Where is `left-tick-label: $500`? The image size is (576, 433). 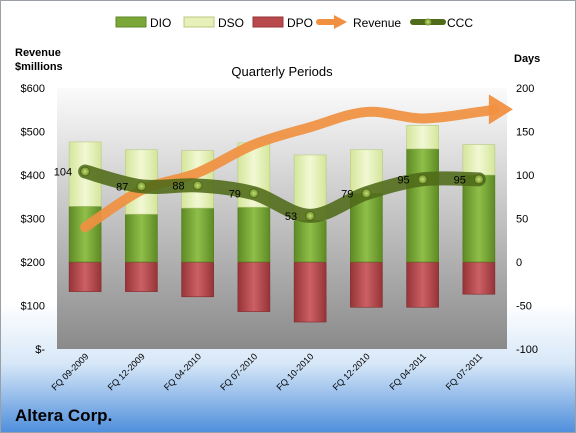
left-tick-label: $500 is located at coordinates (33, 133).